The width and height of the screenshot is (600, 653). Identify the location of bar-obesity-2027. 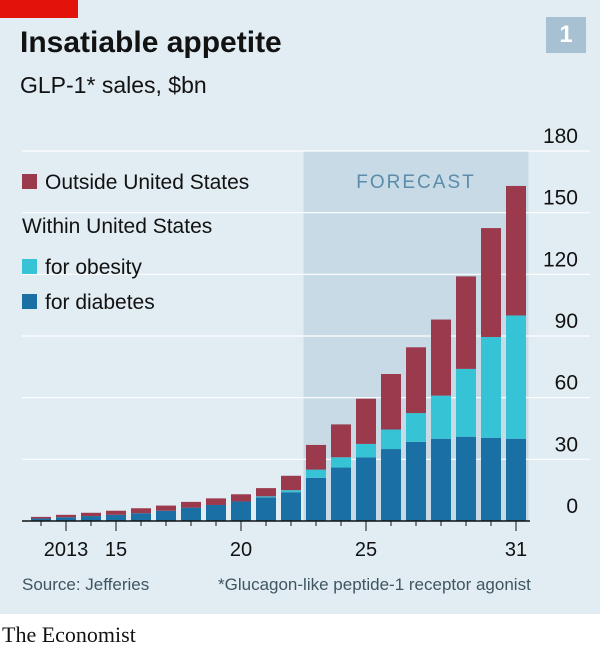
(416, 427).